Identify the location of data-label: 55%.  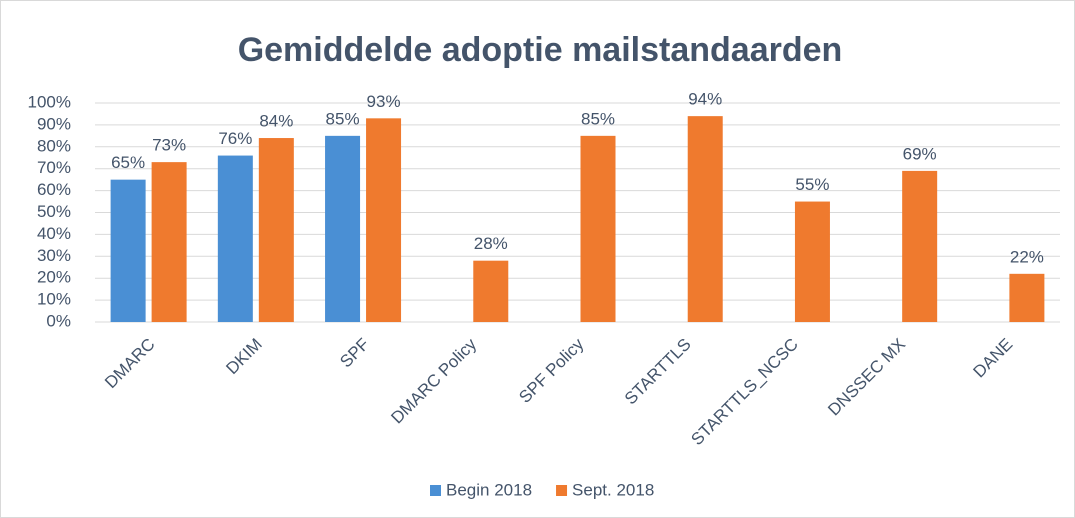
(812, 184).